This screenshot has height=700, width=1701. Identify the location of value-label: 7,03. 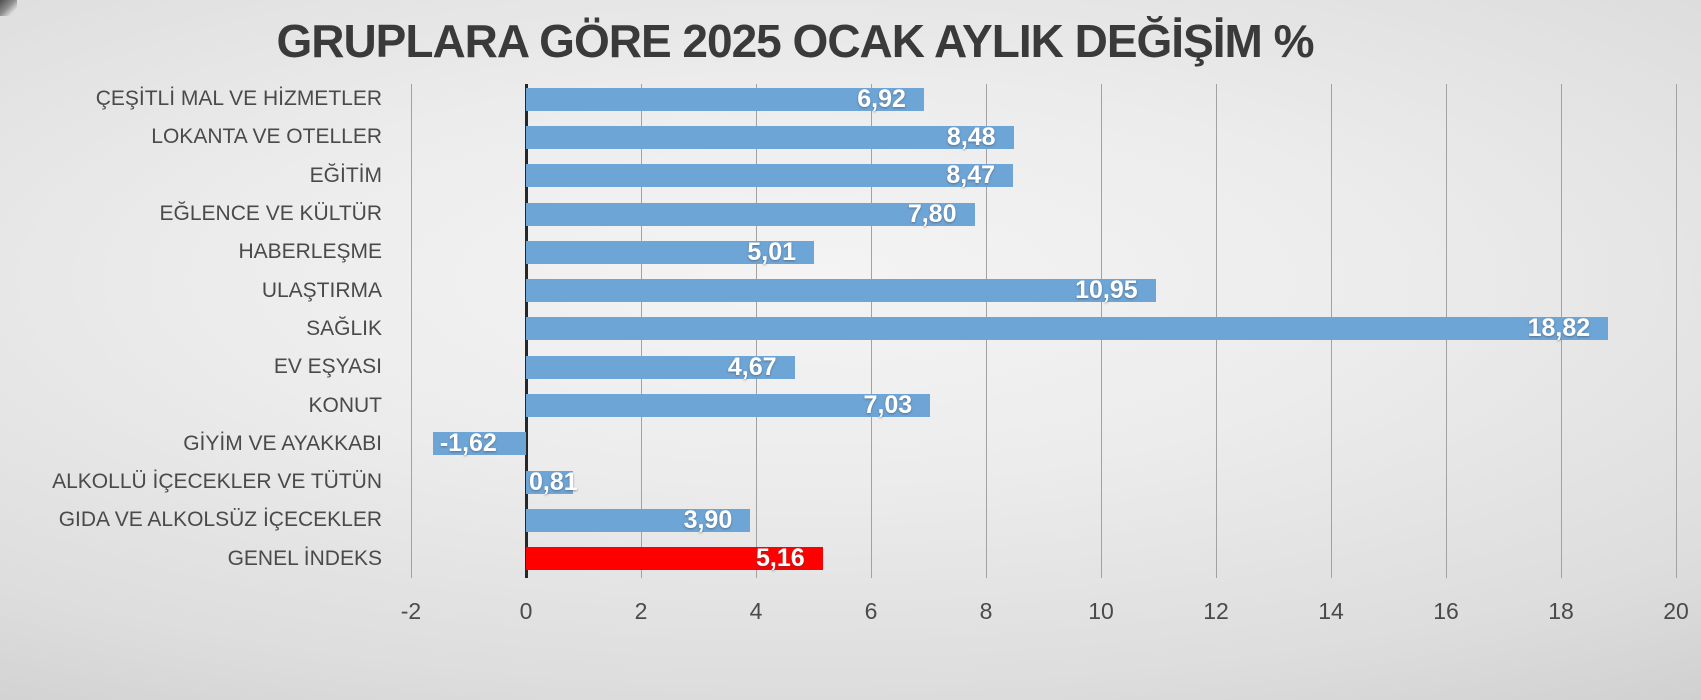
(888, 405).